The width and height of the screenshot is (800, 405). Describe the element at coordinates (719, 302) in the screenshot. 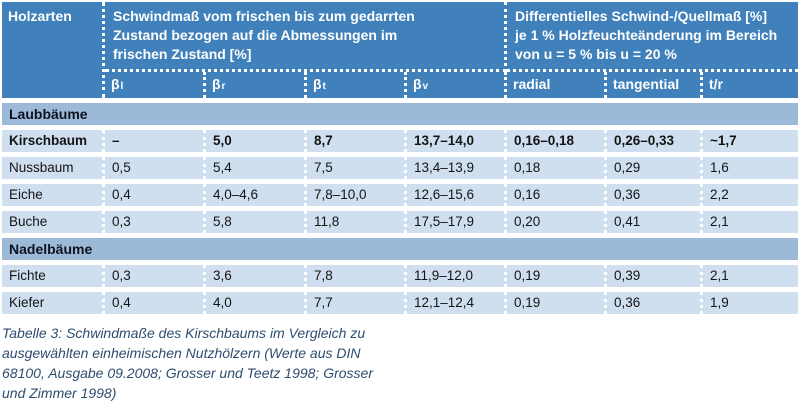

I see `cell-value: 1,9` at that location.